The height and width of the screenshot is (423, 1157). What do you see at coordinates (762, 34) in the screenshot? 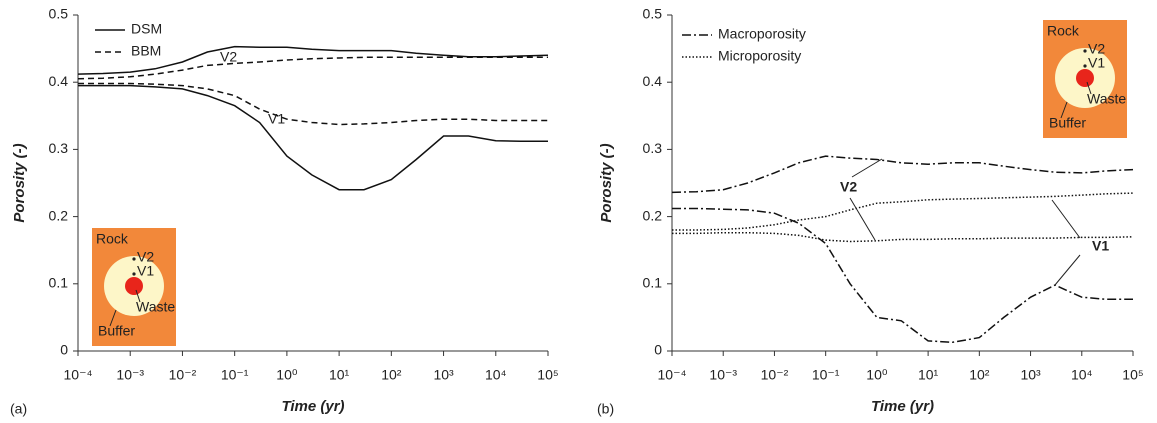
I see `legend-label: Macroporosity` at bounding box center [762, 34].